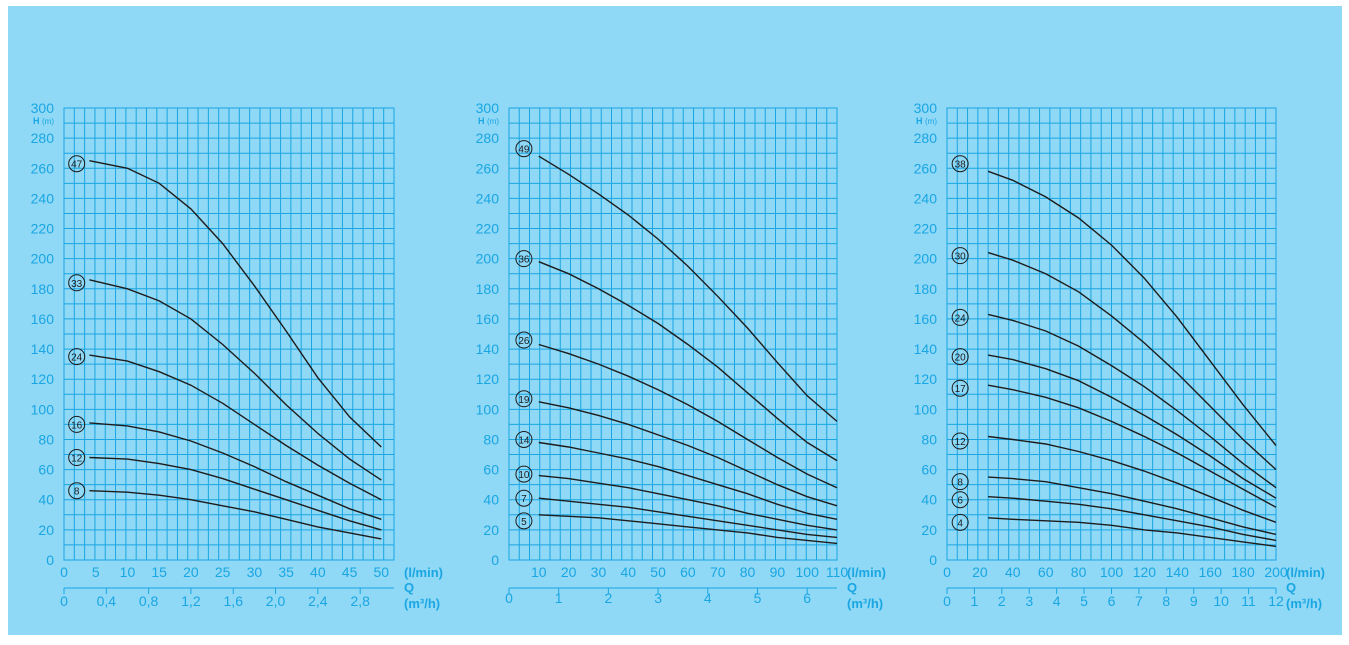 This screenshot has width=1349, height=645. I want to click on x-tick-label-lmin: 35, so click(286, 572).